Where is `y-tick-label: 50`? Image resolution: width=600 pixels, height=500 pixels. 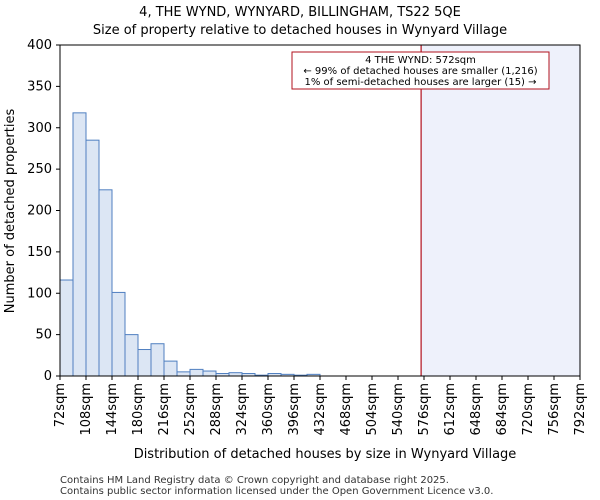
y-tick-label: 50 is located at coordinates (43, 335).